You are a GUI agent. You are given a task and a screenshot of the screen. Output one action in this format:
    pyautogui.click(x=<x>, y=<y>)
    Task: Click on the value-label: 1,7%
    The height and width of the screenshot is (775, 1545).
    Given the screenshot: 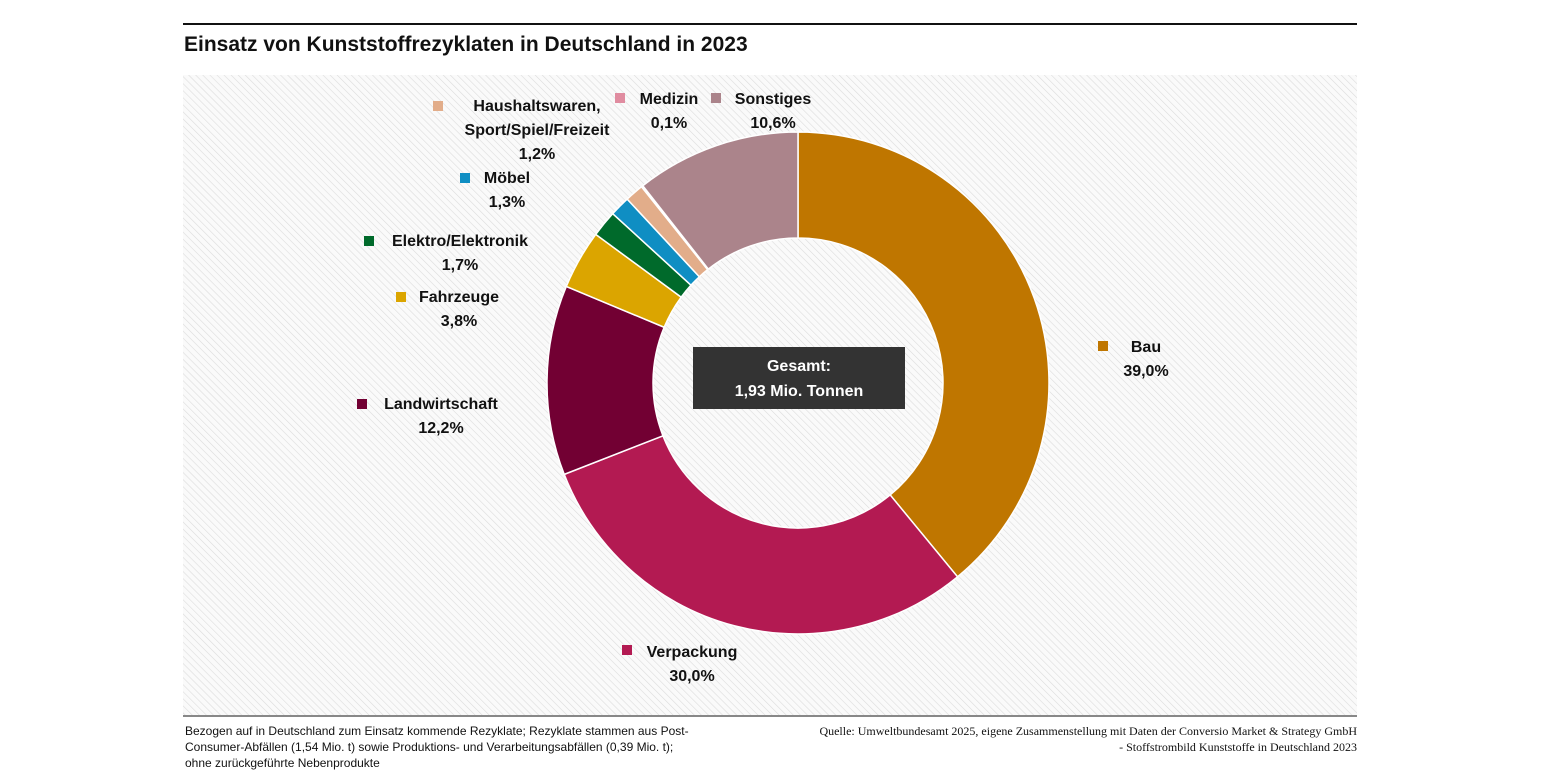 What is the action you would take?
    pyautogui.click(x=460, y=265)
    